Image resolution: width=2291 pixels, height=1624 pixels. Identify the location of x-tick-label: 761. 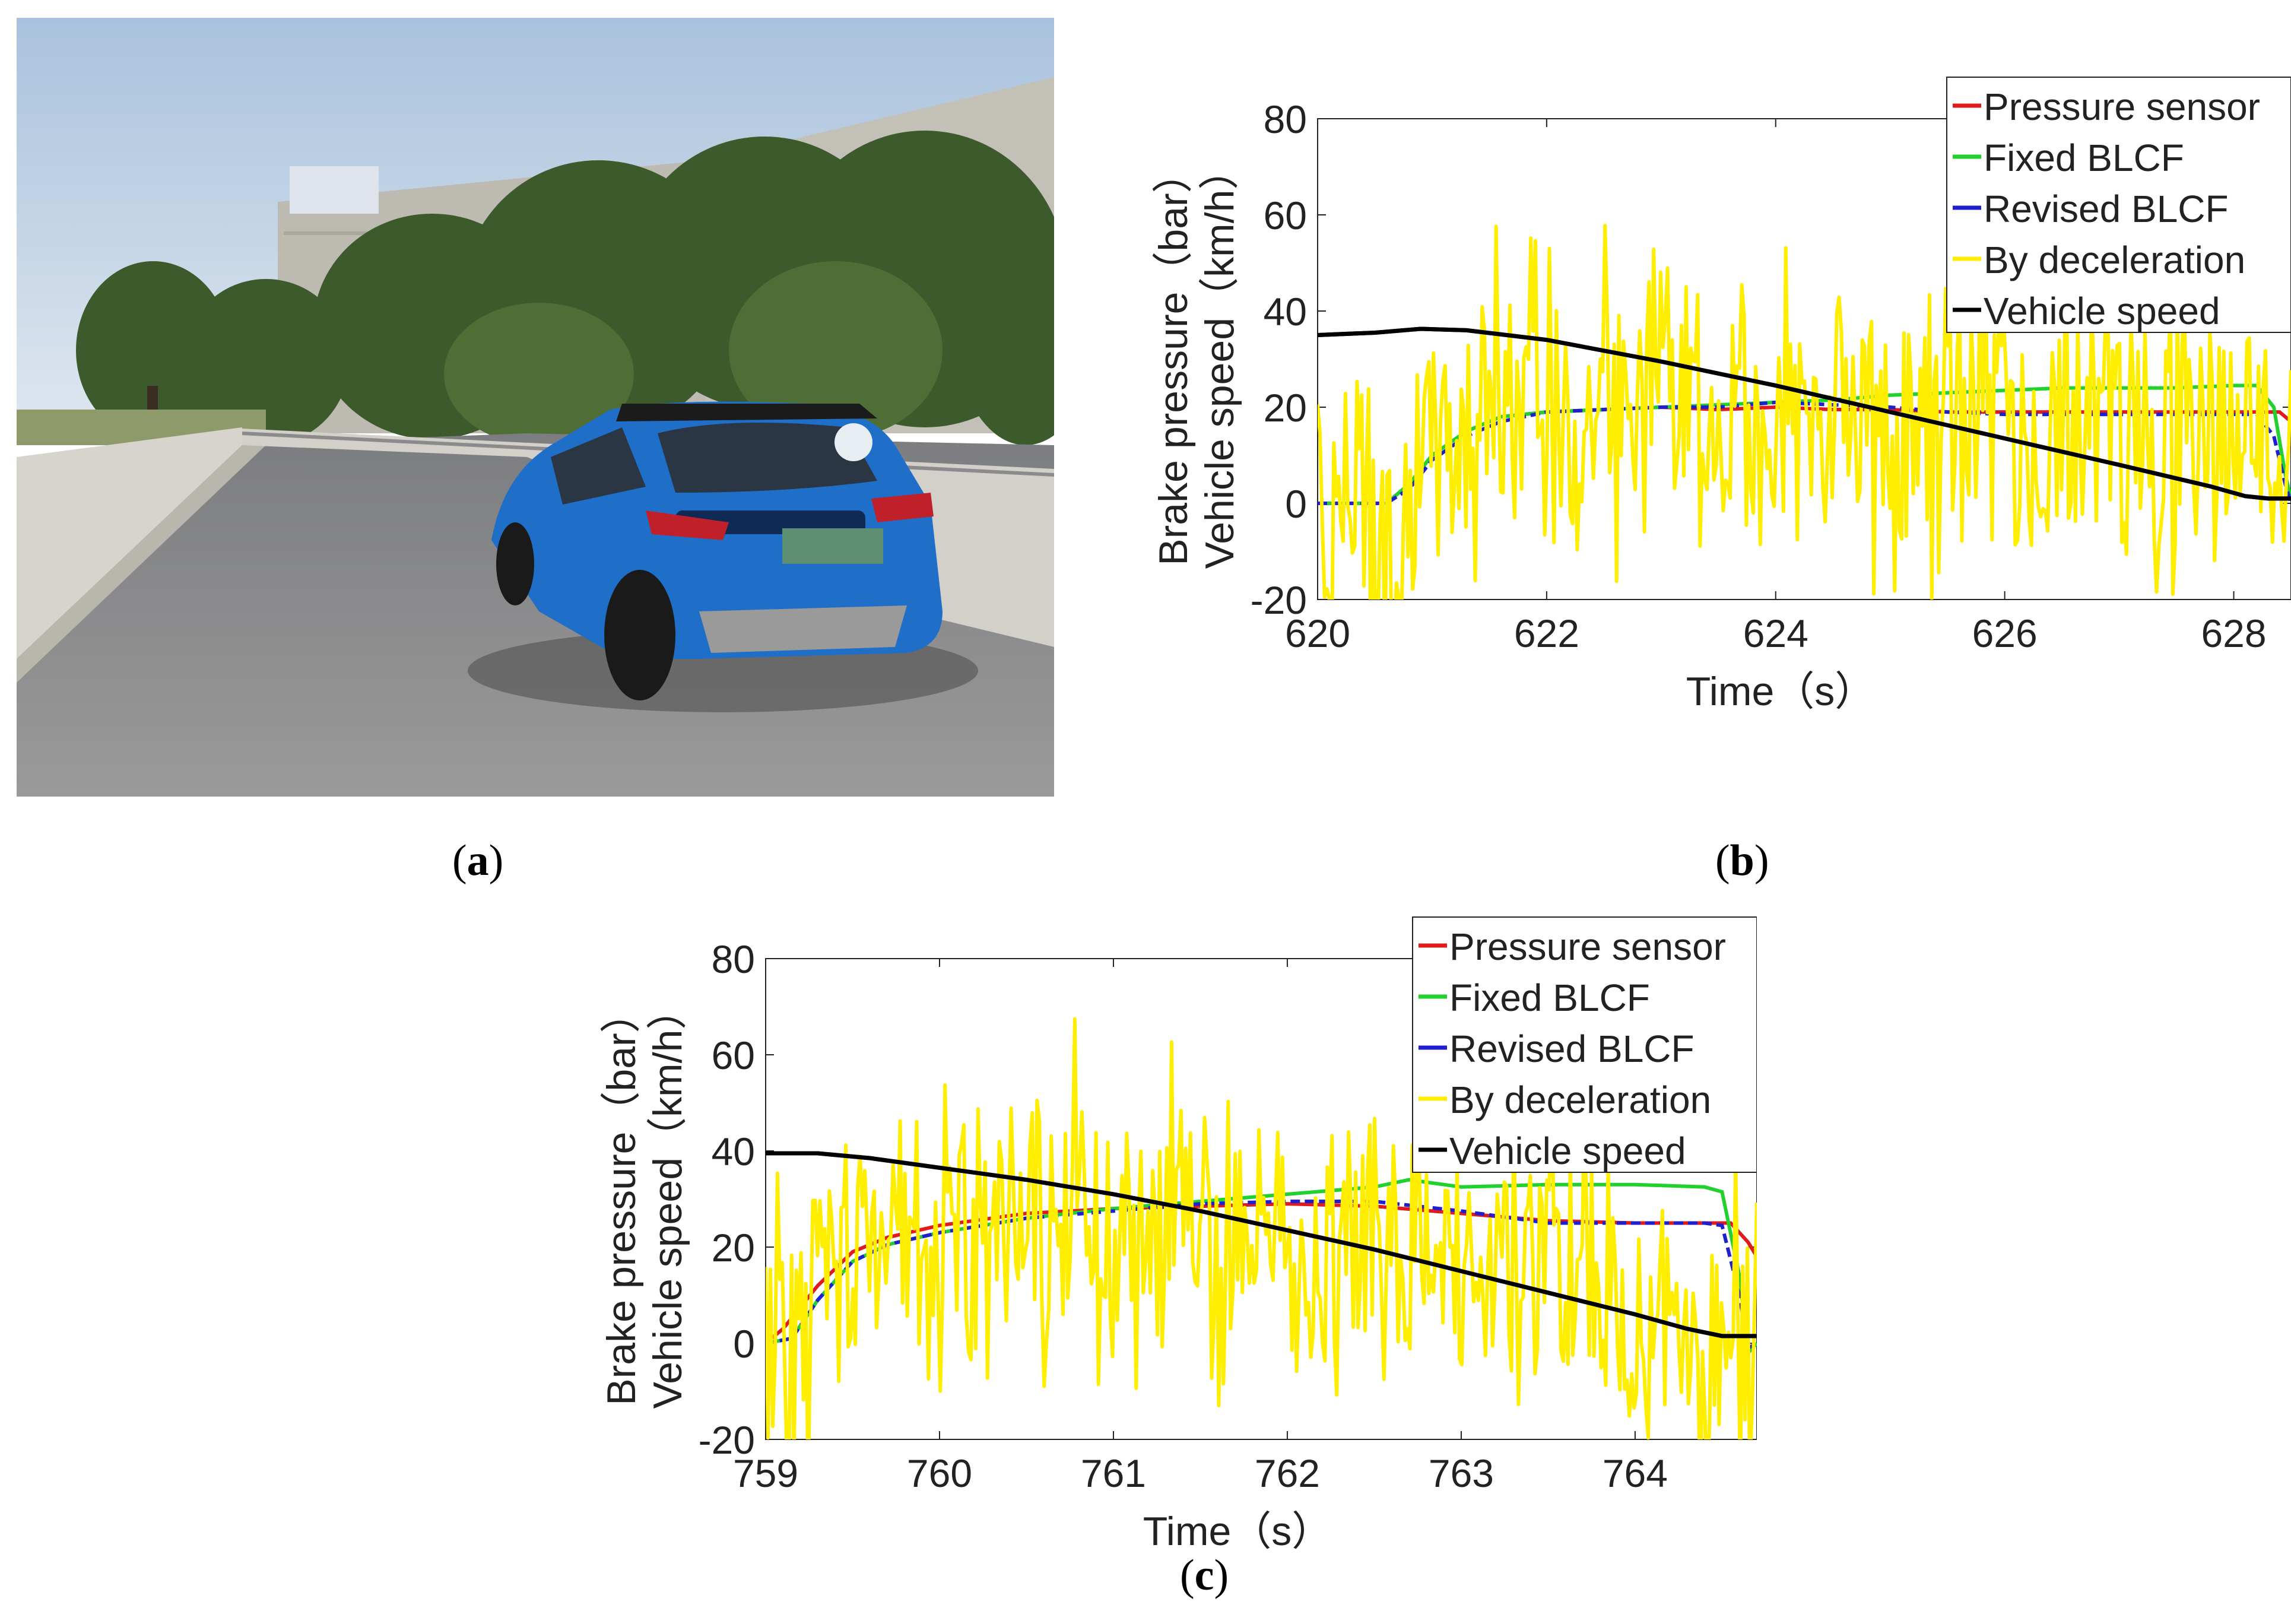
(1113, 1473).